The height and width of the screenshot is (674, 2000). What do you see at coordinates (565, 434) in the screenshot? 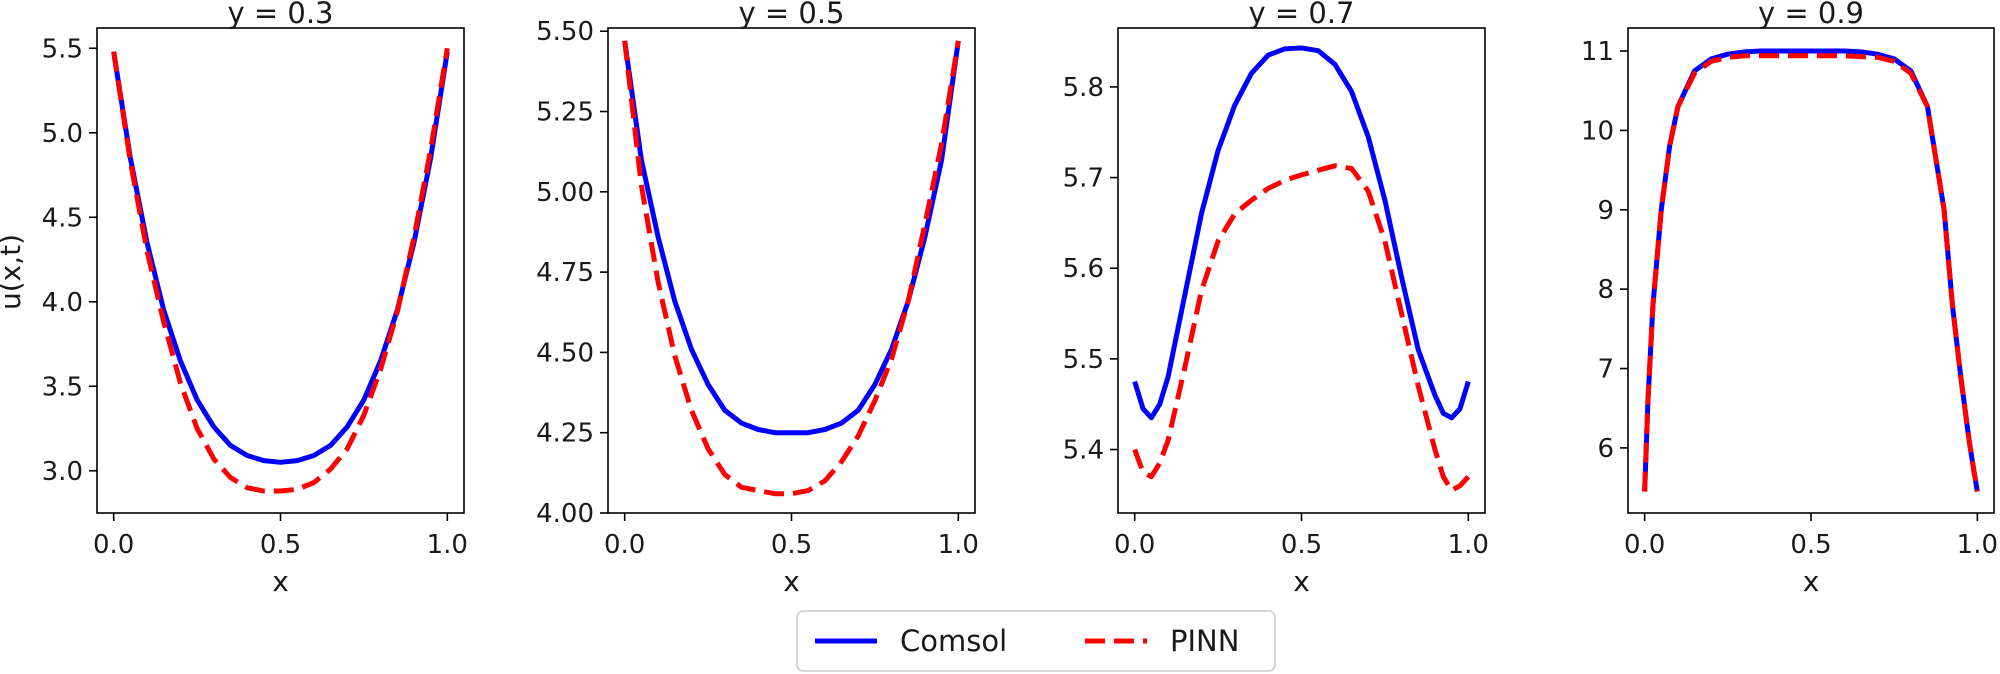
I see `y-tick-label: 4.25` at bounding box center [565, 434].